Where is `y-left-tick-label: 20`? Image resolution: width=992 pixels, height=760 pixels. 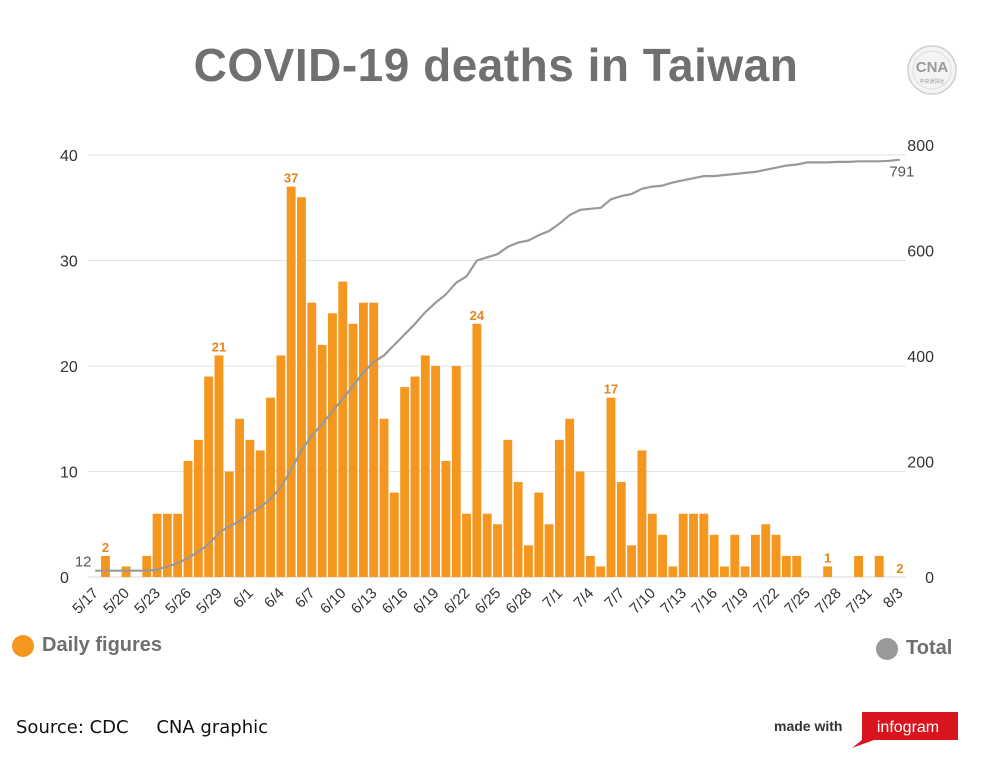
y-left-tick-label: 20 is located at coordinates (69, 367).